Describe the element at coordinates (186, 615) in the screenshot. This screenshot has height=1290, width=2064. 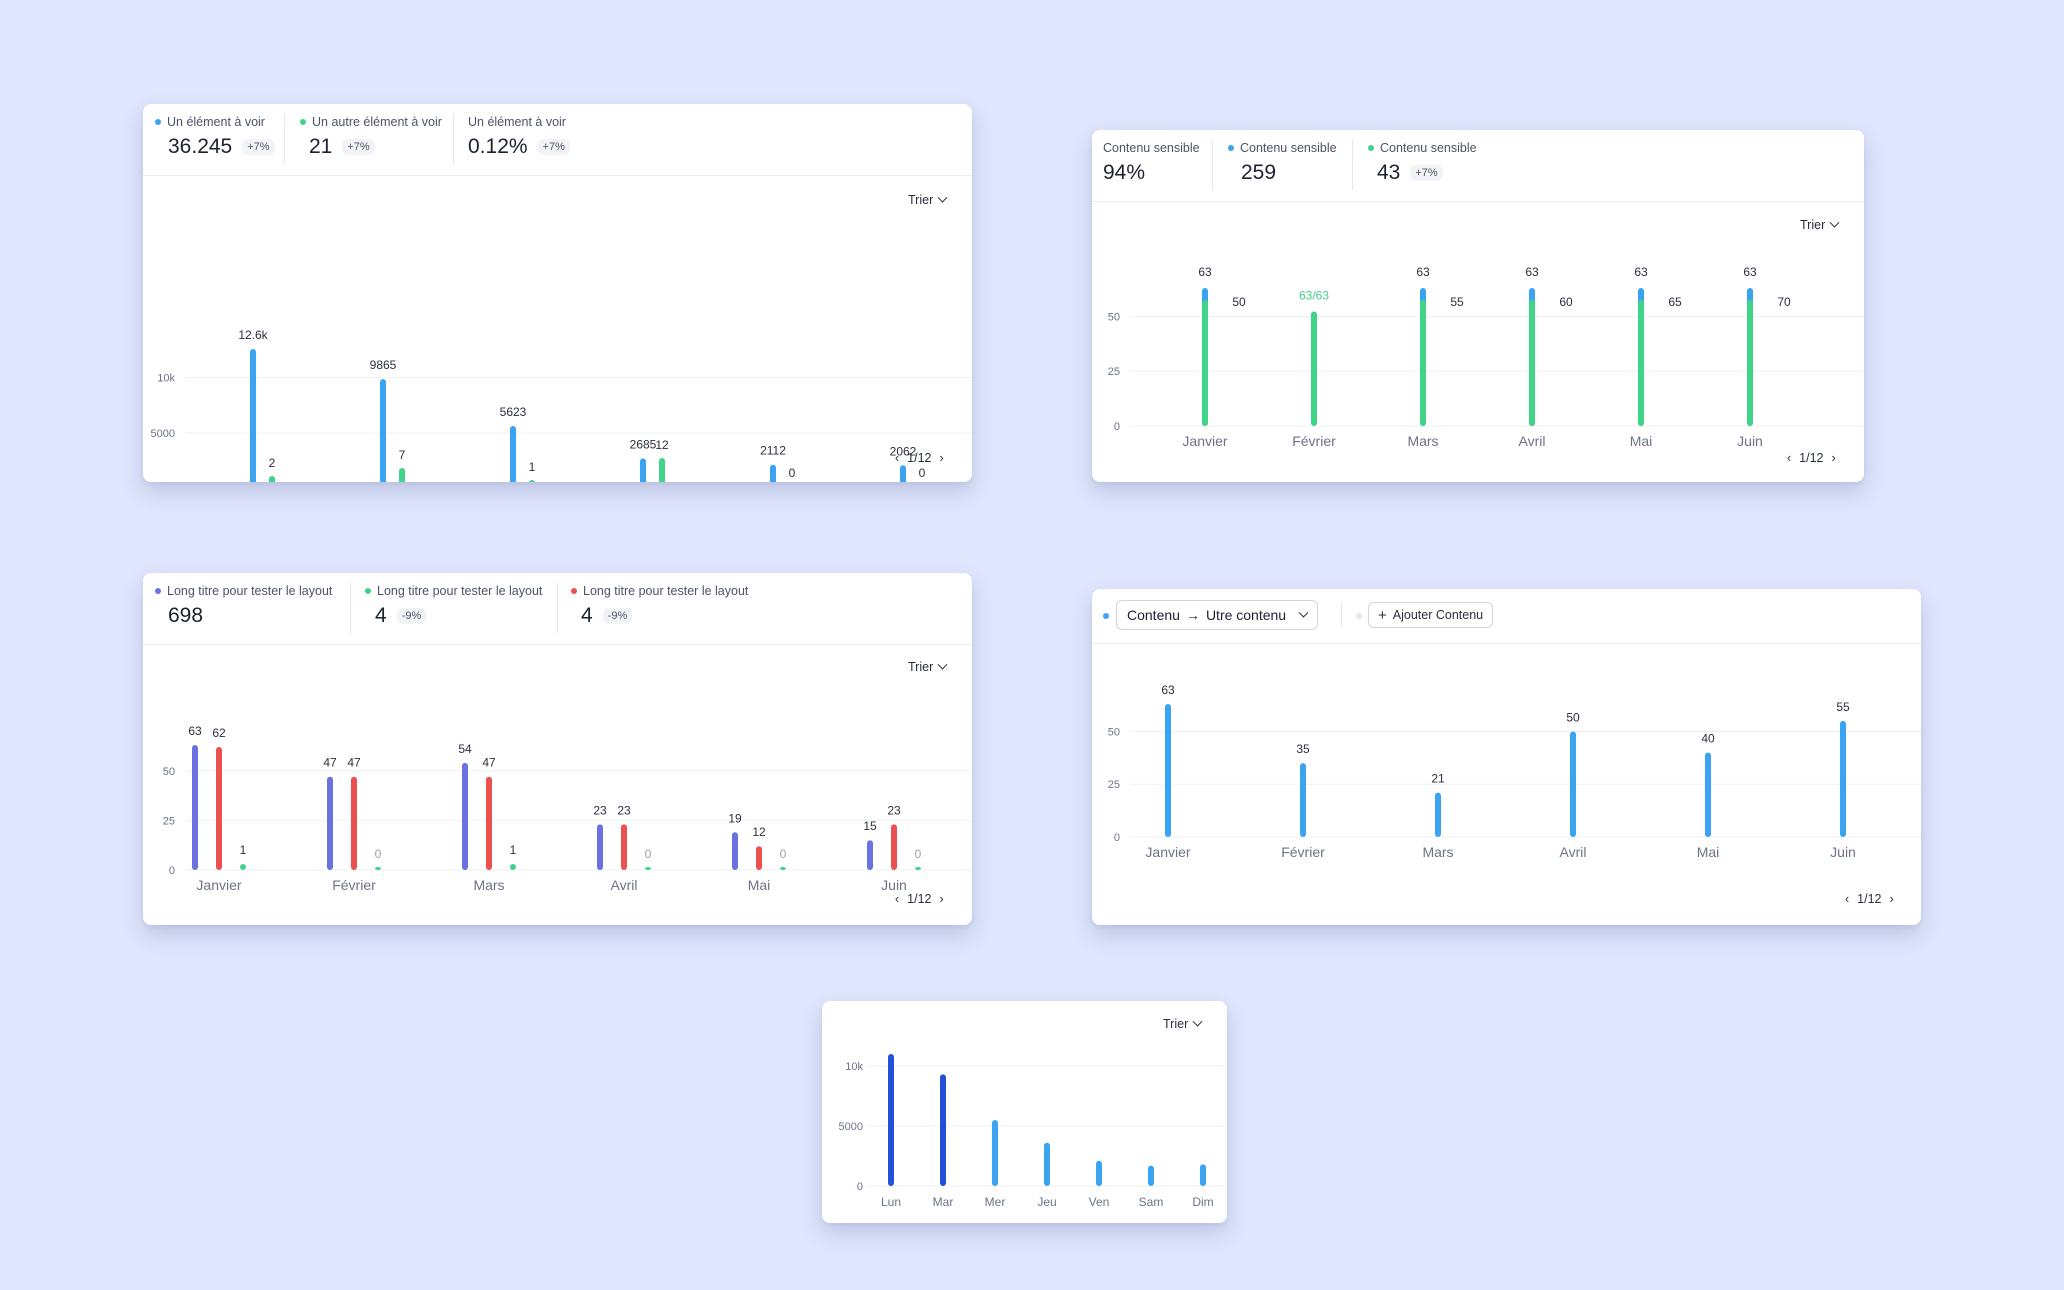
I see `kpi-value: 698` at that location.